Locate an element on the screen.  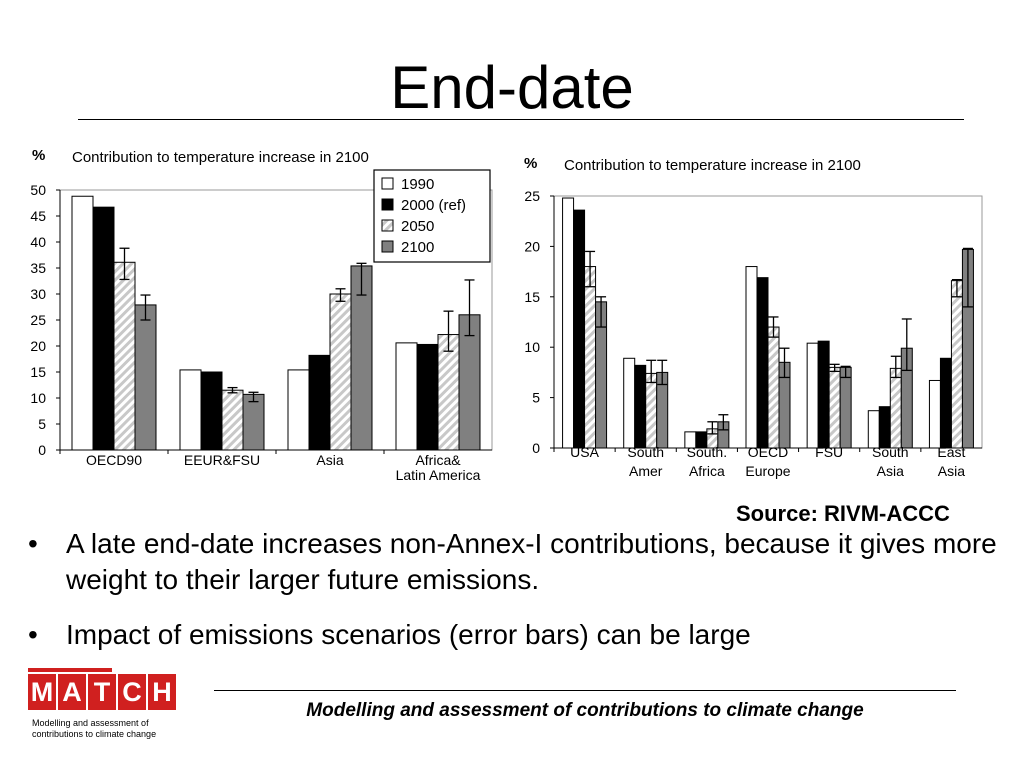
logo-letter: H is located at coordinates (162, 692).